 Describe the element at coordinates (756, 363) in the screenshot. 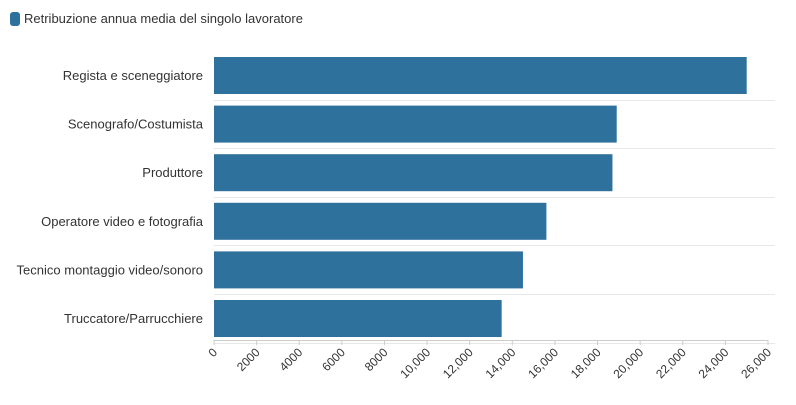

I see `x-tick-label: 26,000` at that location.